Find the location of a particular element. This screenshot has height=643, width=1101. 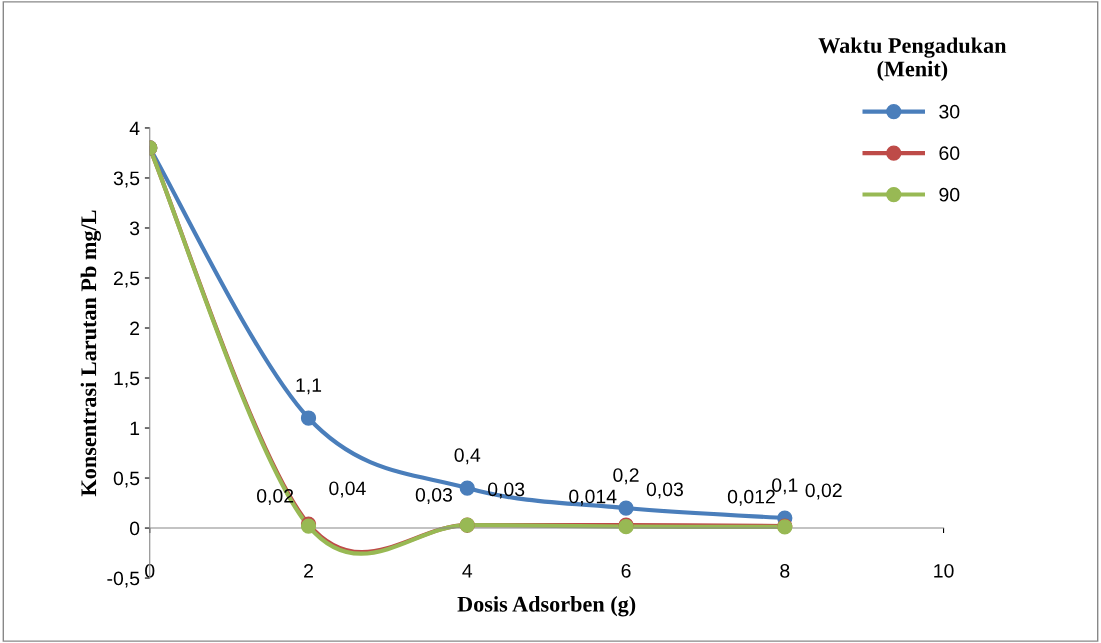

data-label: 0,014 is located at coordinates (593, 497).